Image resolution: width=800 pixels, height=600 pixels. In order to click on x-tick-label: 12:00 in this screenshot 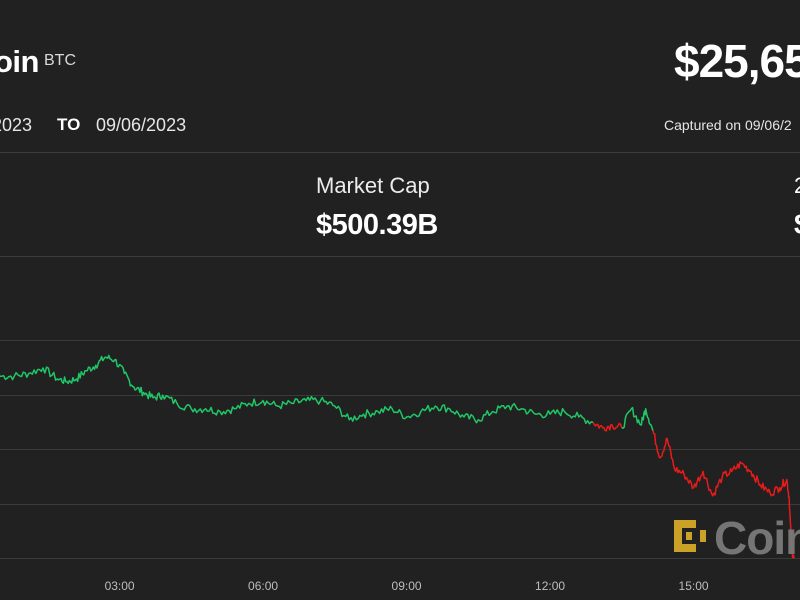, I will do `click(550, 586)`.